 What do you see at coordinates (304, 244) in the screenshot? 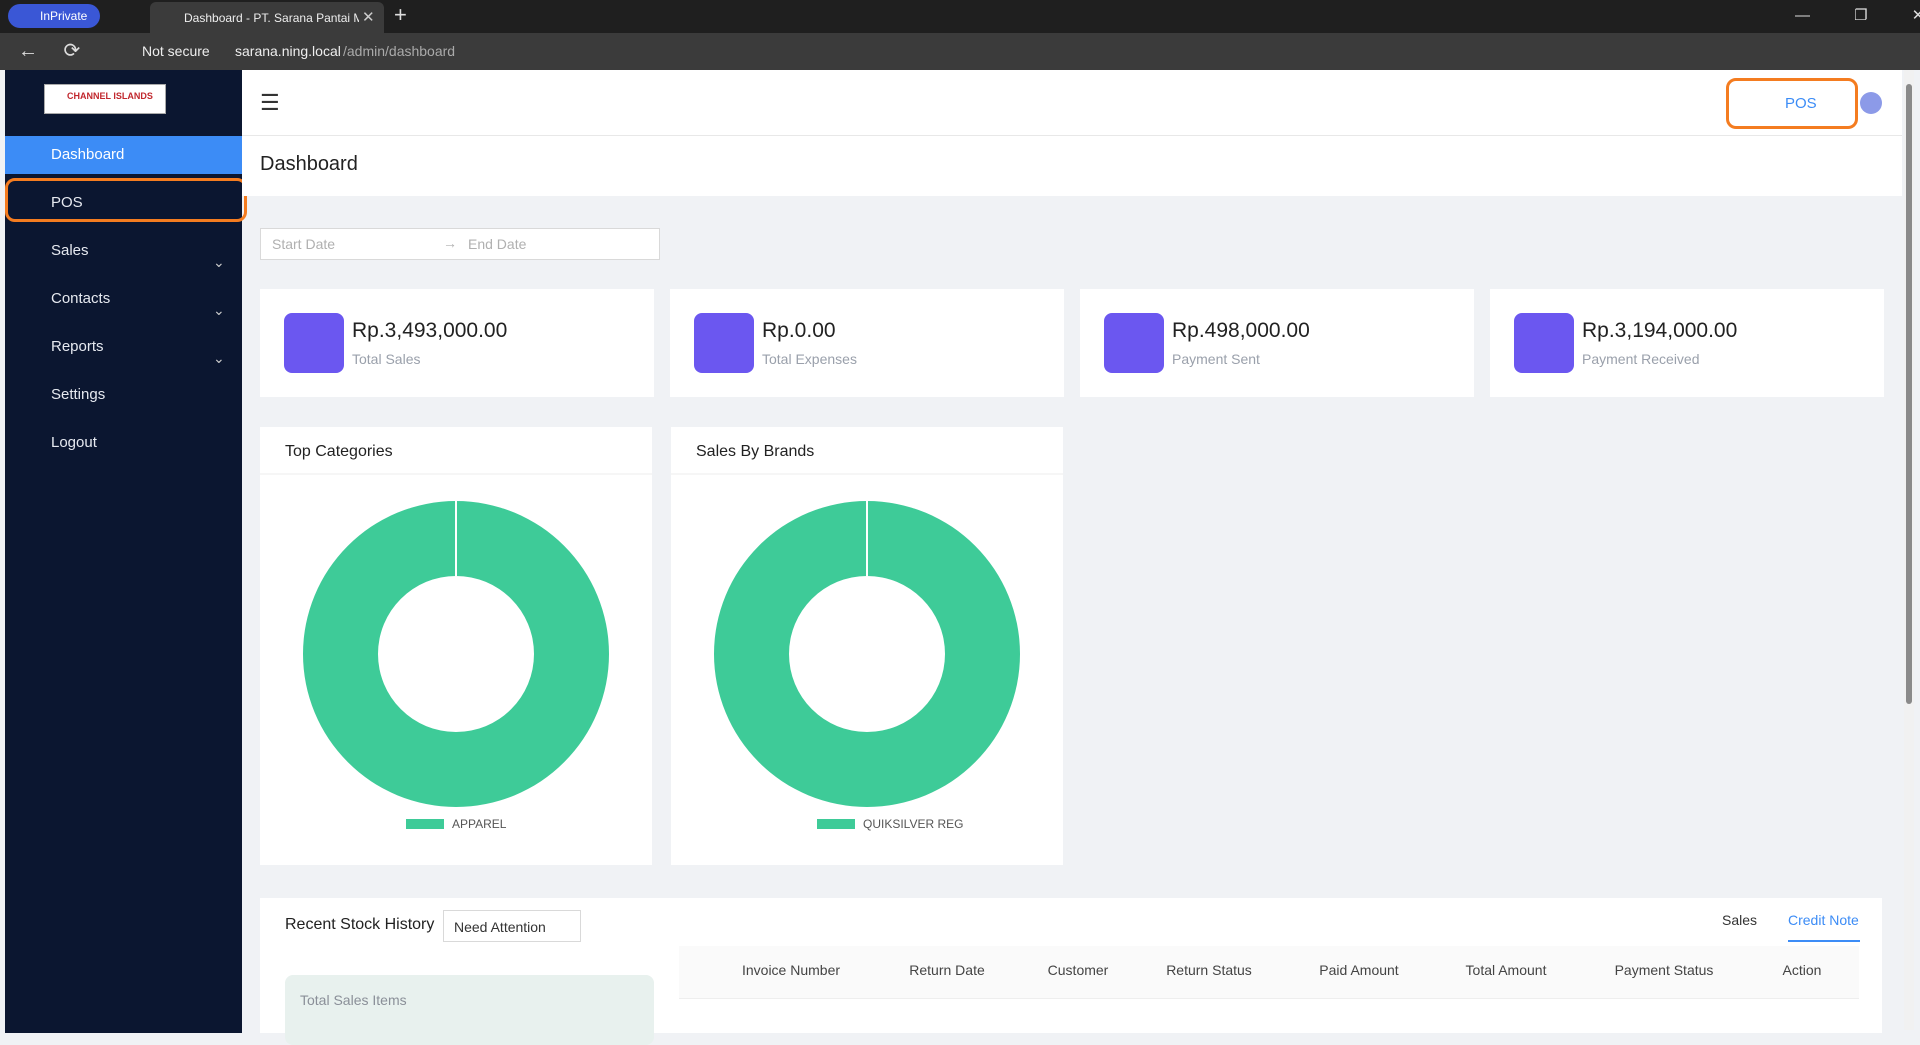
I see `start-date: Start Date` at bounding box center [304, 244].